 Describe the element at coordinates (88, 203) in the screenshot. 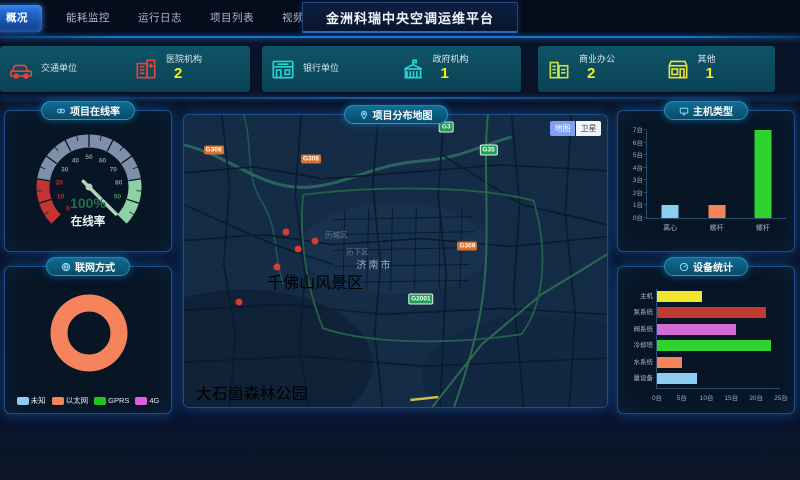

I see `gauge-value-text: 100%` at that location.